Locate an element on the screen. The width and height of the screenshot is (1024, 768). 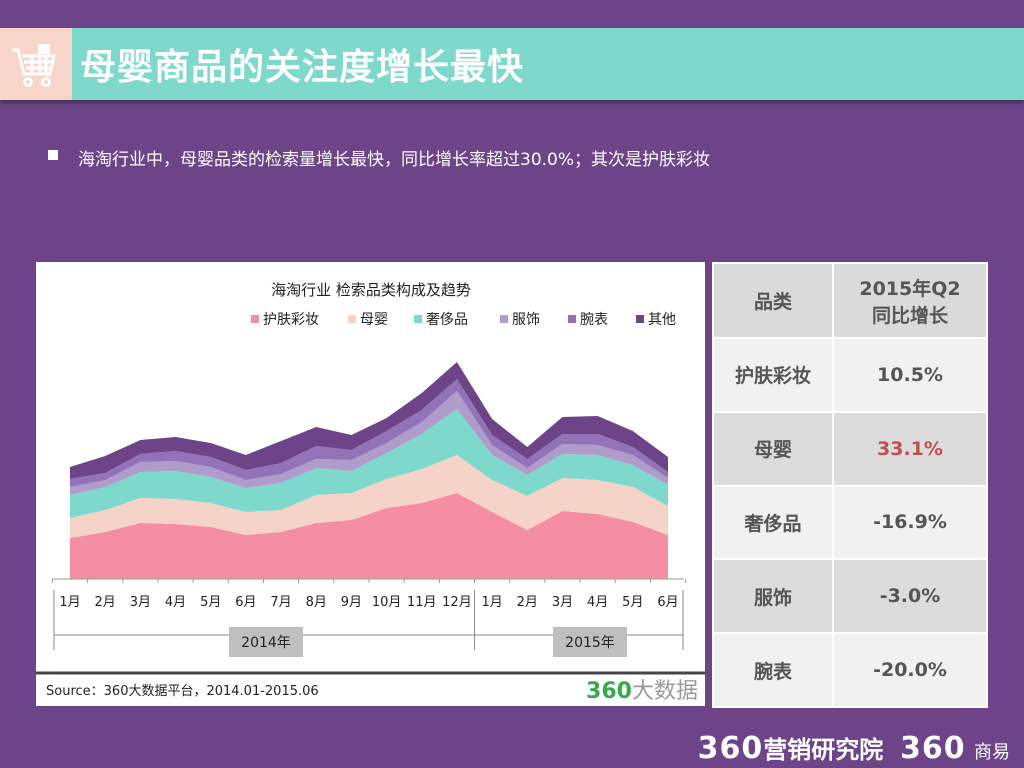
legend-label: 腕表 is located at coordinates (594, 320).